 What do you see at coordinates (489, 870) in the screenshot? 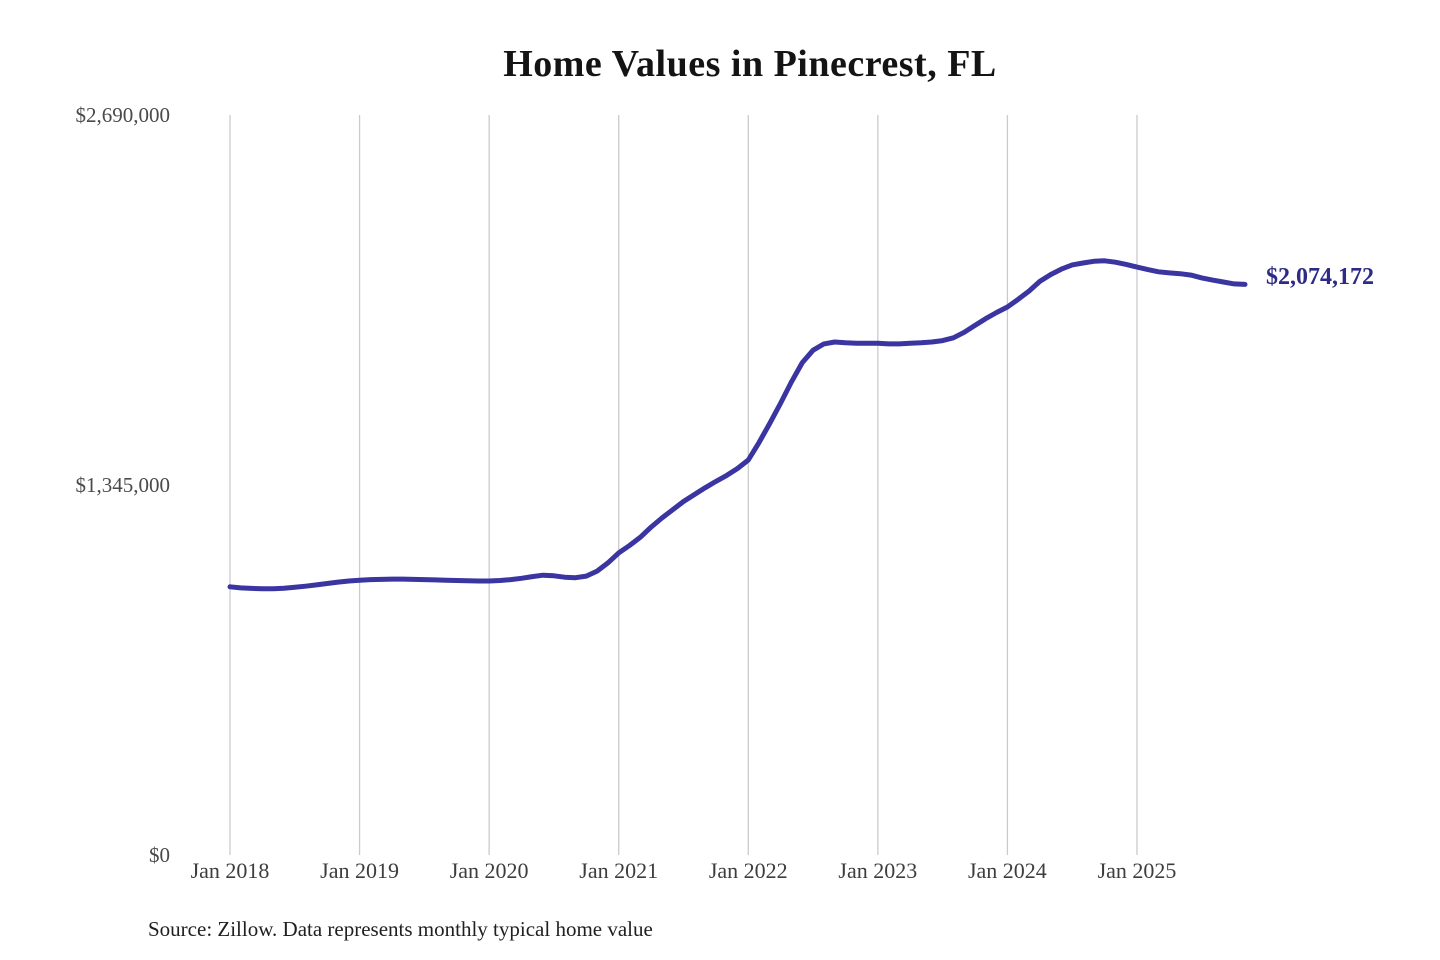
I see `x-axis-tick-label: Jan 2020` at bounding box center [489, 870].